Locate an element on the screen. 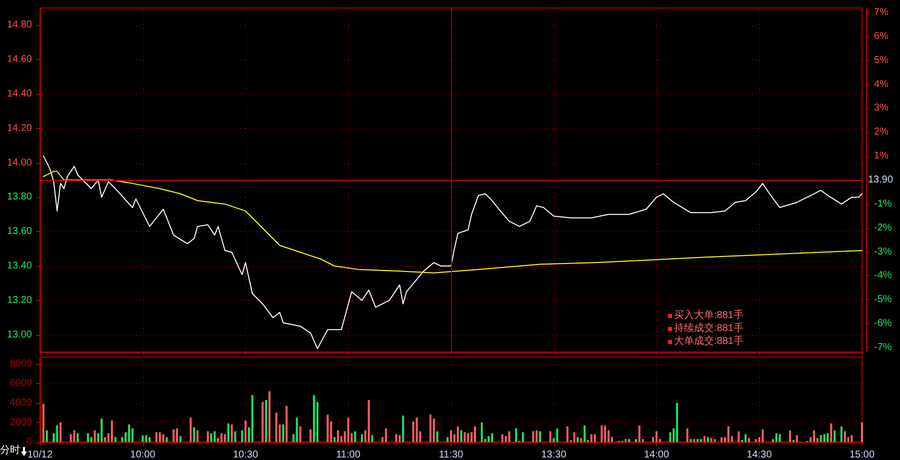 The height and width of the screenshot is (460, 900). y-tick-label: 14.20 is located at coordinates (19, 128).